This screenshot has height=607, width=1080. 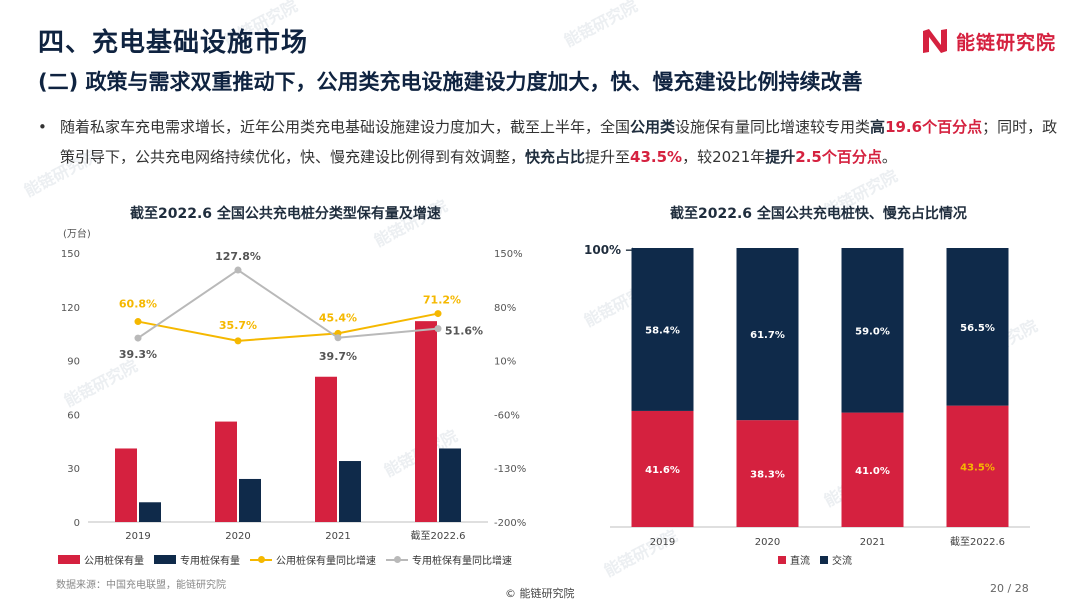 I want to click on chart2-legend: 直流 交流, so click(x=820, y=559).